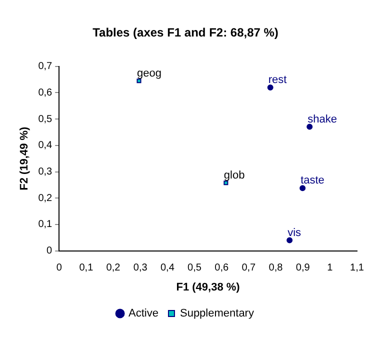  I want to click on annotation: geog, so click(149, 73).